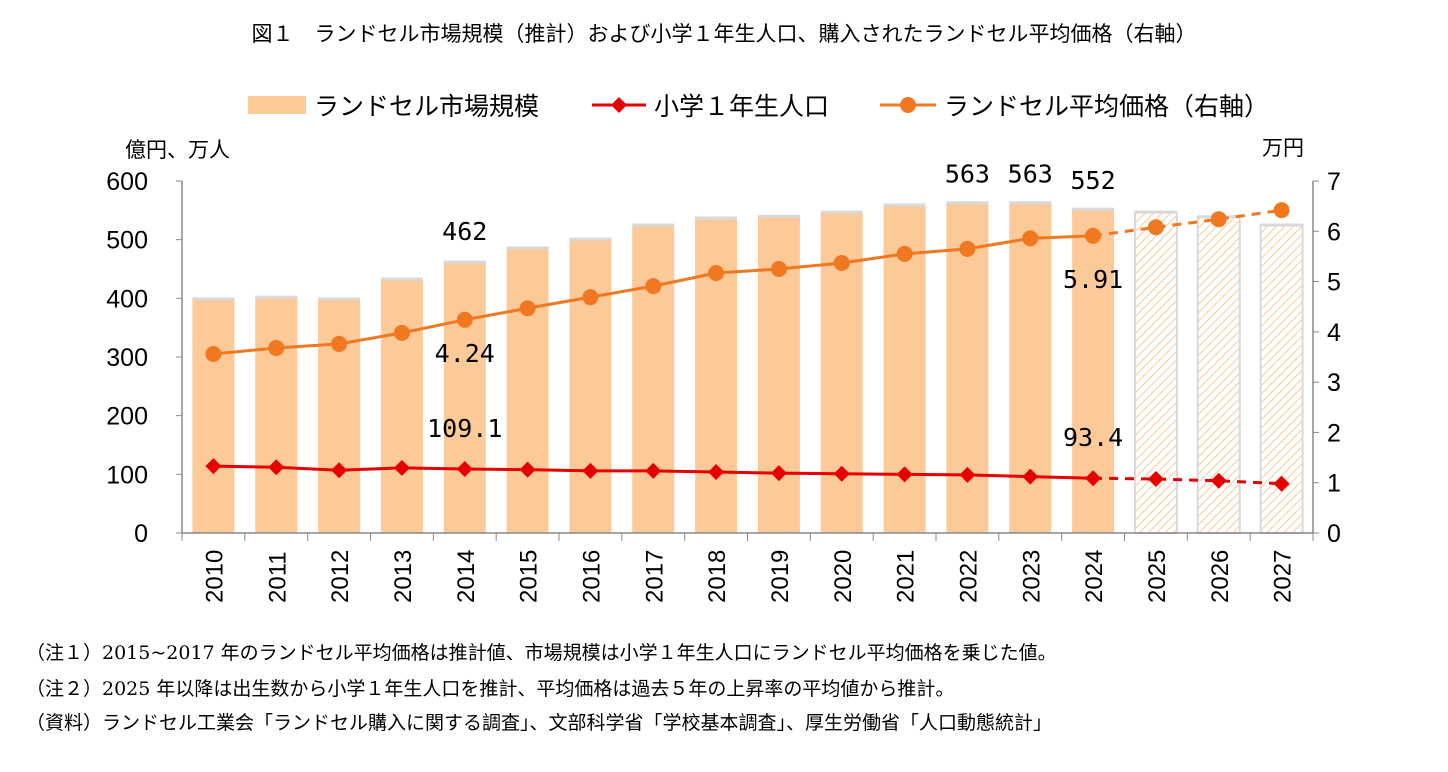 This screenshot has width=1448, height=772. I want to click on bar-2012, so click(339, 415).